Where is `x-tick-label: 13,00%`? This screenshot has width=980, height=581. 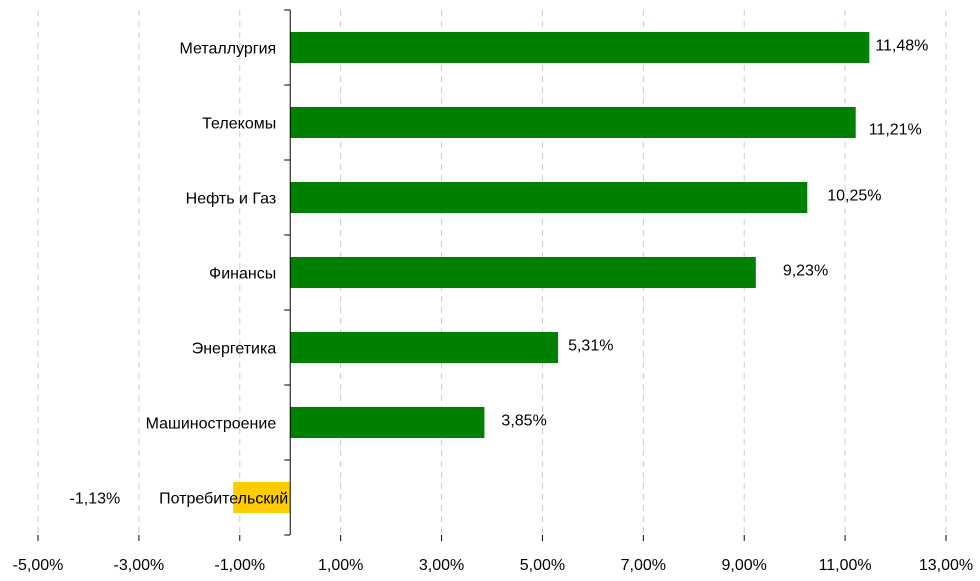
x-tick-label: 13,00% is located at coordinates (946, 565).